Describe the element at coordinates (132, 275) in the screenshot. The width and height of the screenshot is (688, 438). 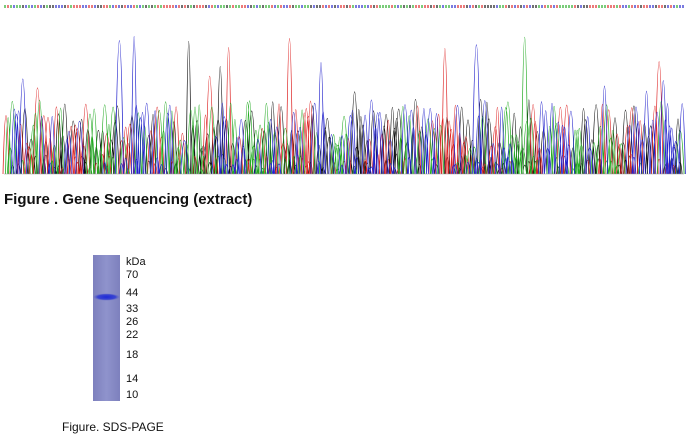
I see `marker-label: 70` at that location.